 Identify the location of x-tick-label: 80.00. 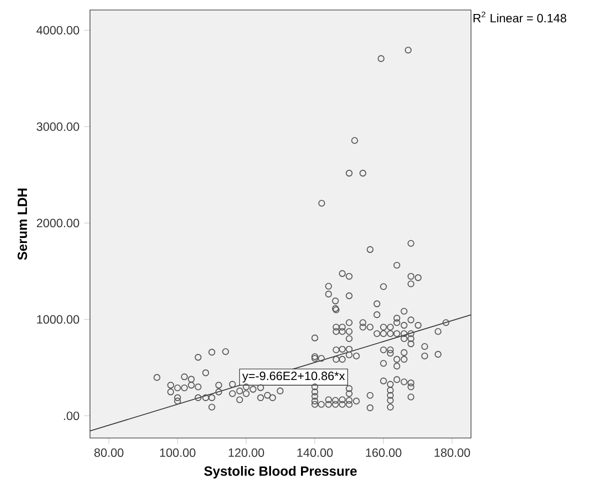
(109, 452).